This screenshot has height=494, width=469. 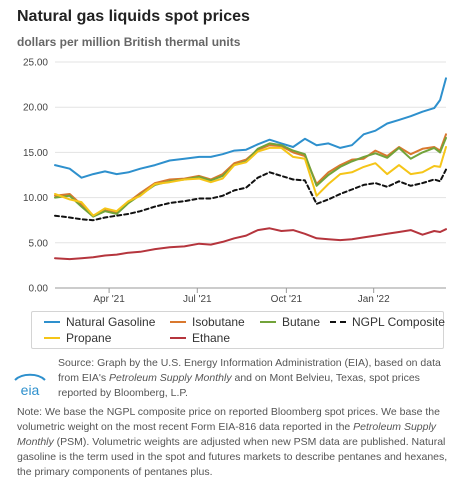 I want to click on legend-item-propane: Propane, so click(x=77, y=338).